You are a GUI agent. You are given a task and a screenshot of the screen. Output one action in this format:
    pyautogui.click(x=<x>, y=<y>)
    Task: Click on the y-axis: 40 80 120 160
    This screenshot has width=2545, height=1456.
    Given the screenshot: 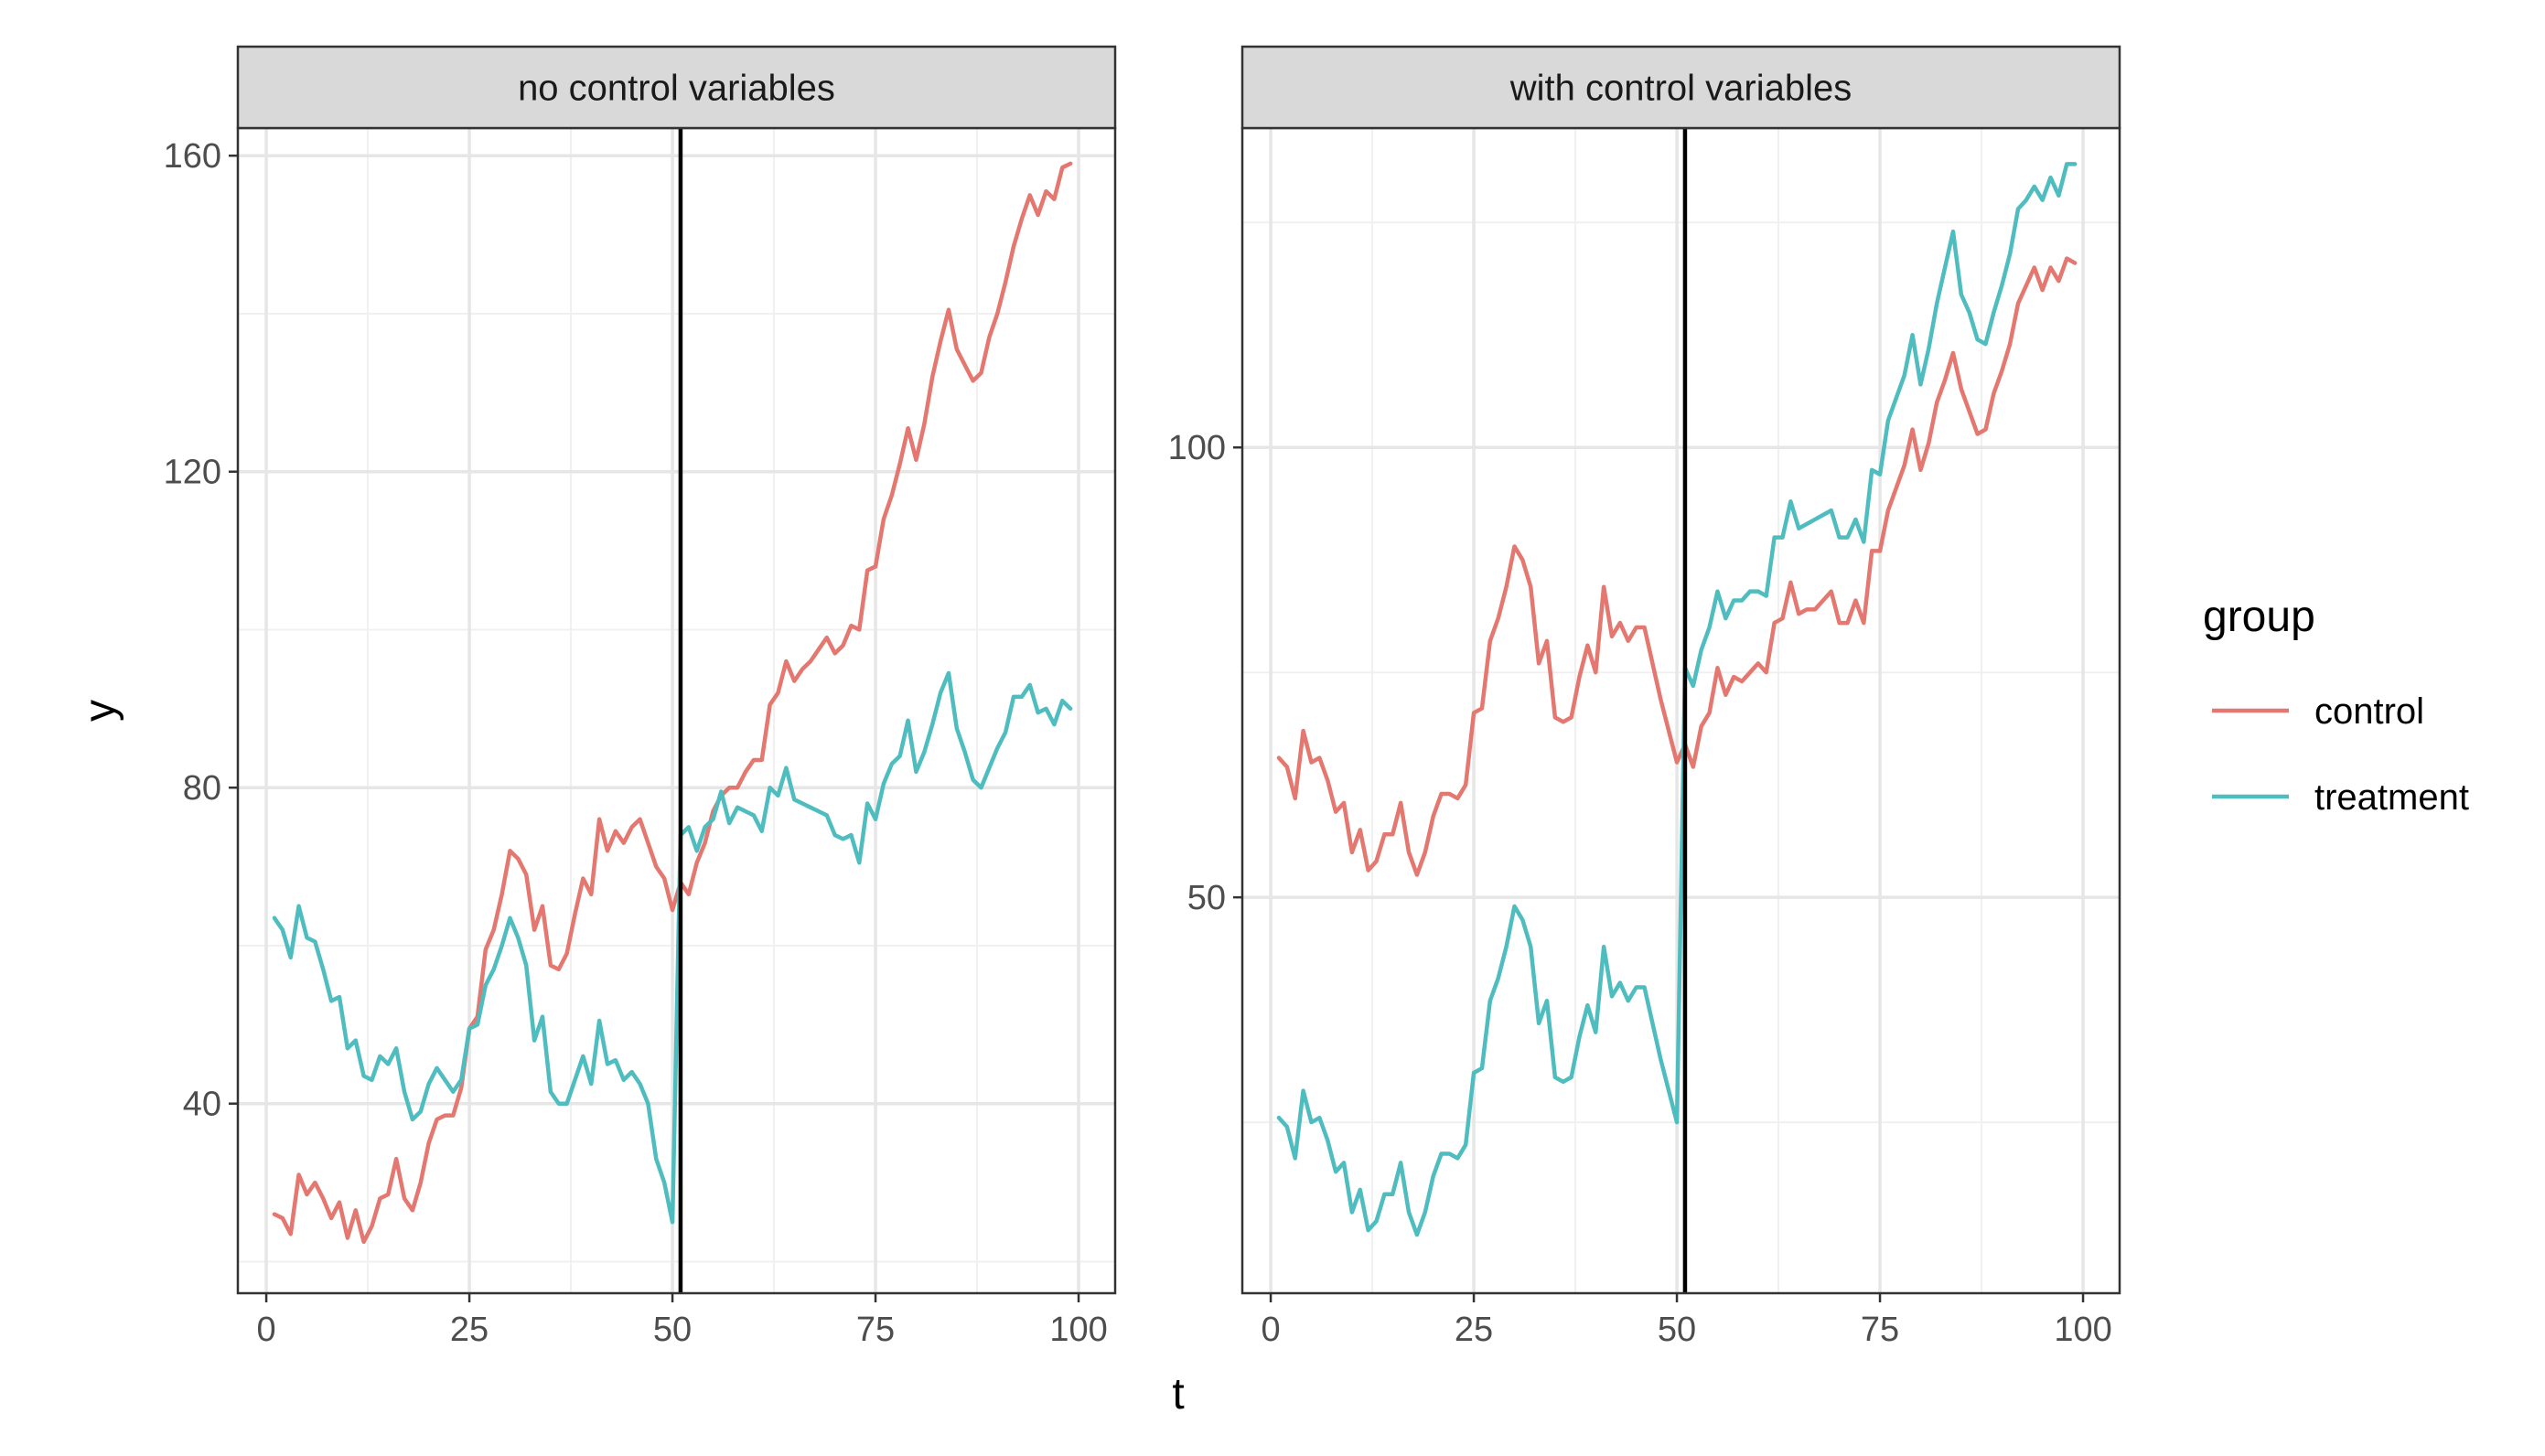 What is the action you would take?
    pyautogui.click(x=201, y=630)
    